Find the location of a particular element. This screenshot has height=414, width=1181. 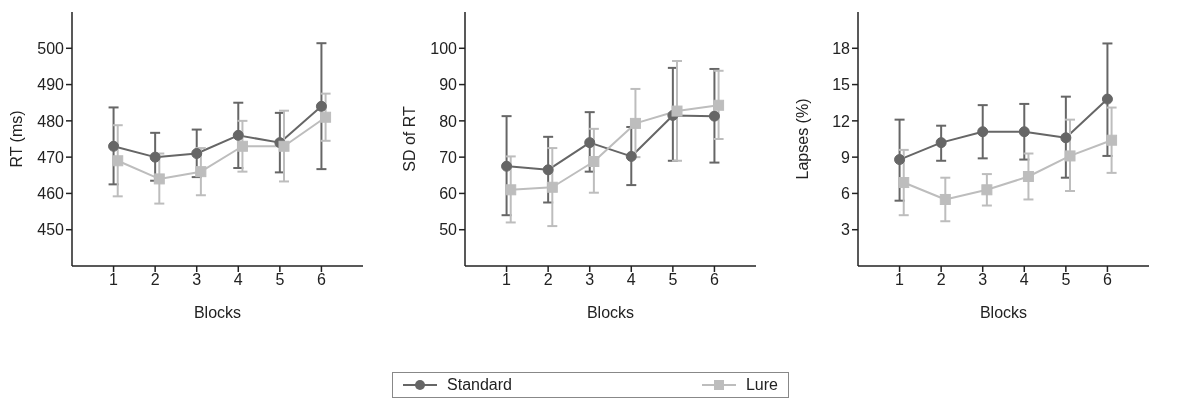

legend-label: Lure is located at coordinates (761, 385).